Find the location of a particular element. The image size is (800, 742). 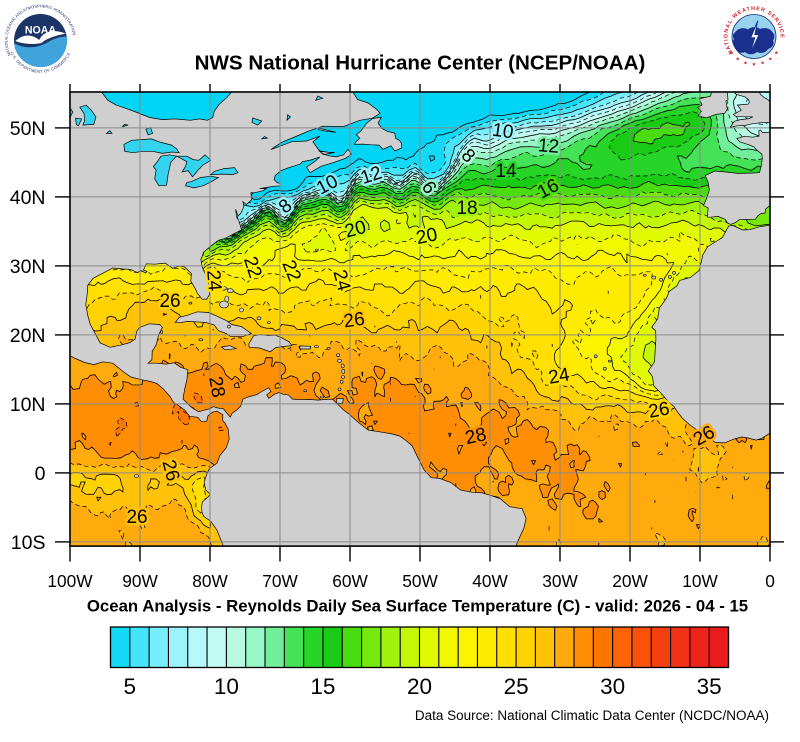

svg-text: 50N is located at coordinates (28, 129).